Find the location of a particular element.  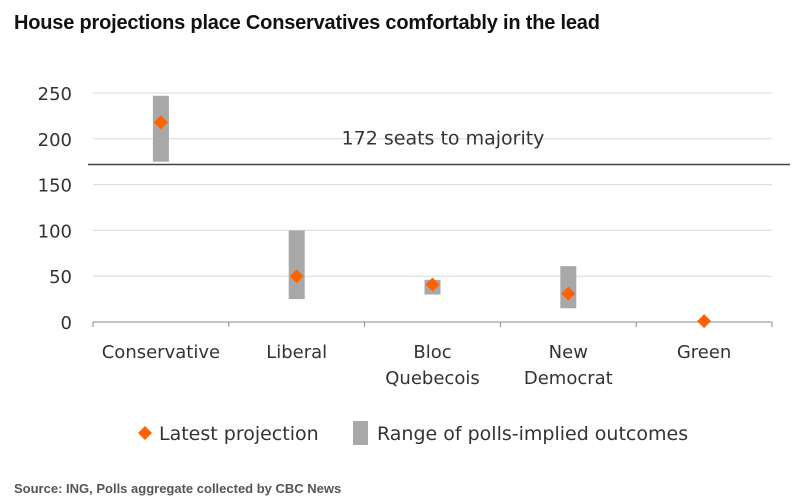

legend-marker-range is located at coordinates (360, 433).